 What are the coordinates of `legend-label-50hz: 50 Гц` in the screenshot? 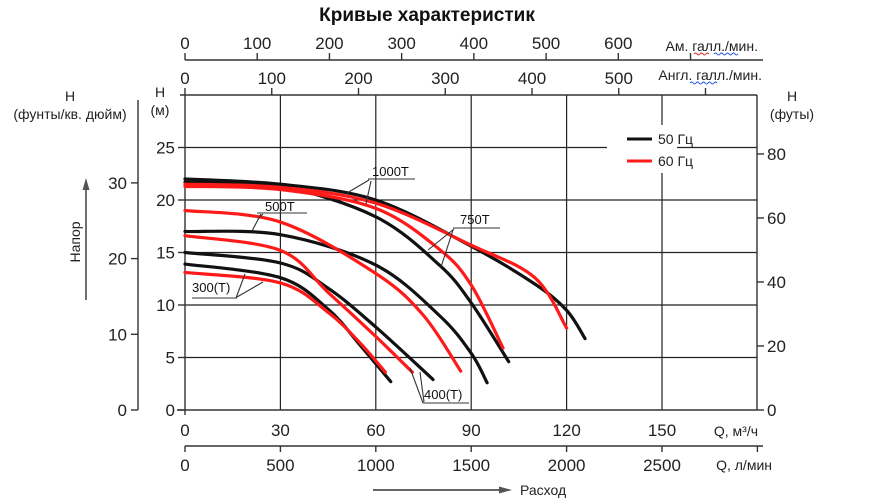 It's located at (675, 139).